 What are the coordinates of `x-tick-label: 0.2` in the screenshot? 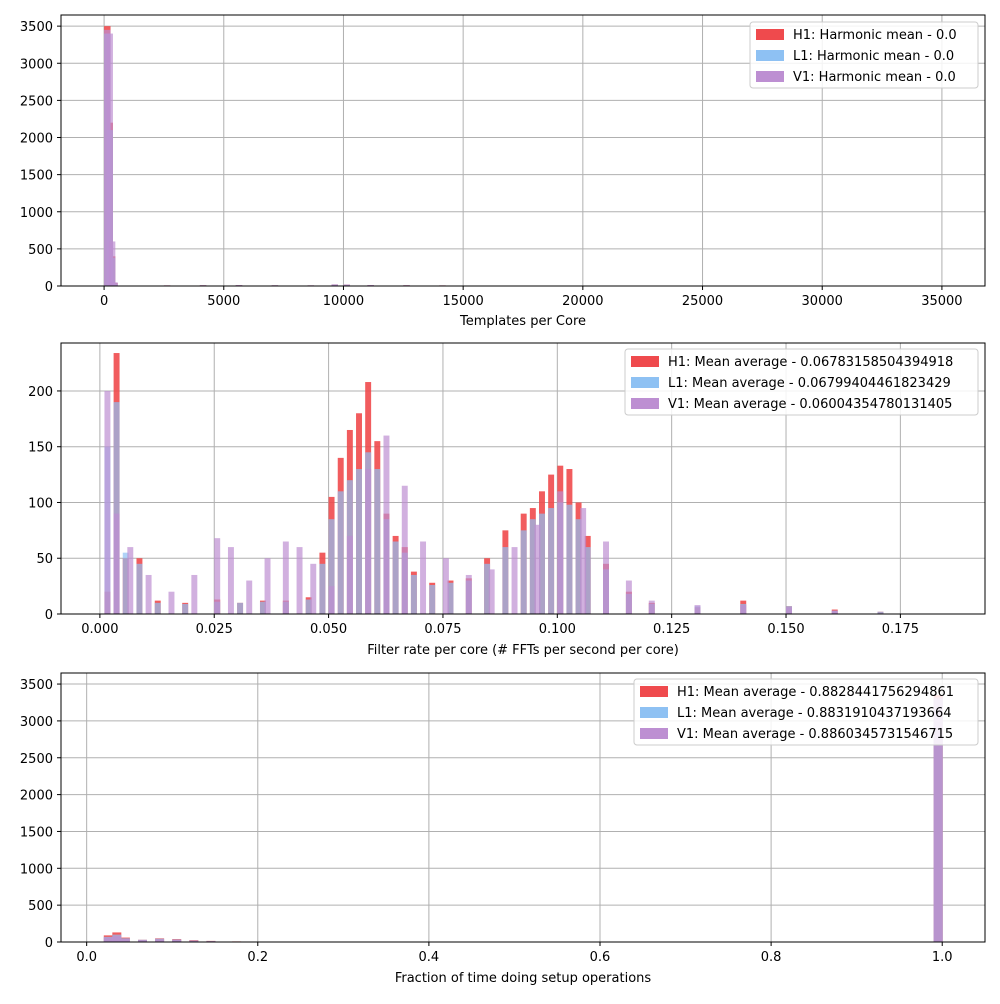 It's located at (257, 957).